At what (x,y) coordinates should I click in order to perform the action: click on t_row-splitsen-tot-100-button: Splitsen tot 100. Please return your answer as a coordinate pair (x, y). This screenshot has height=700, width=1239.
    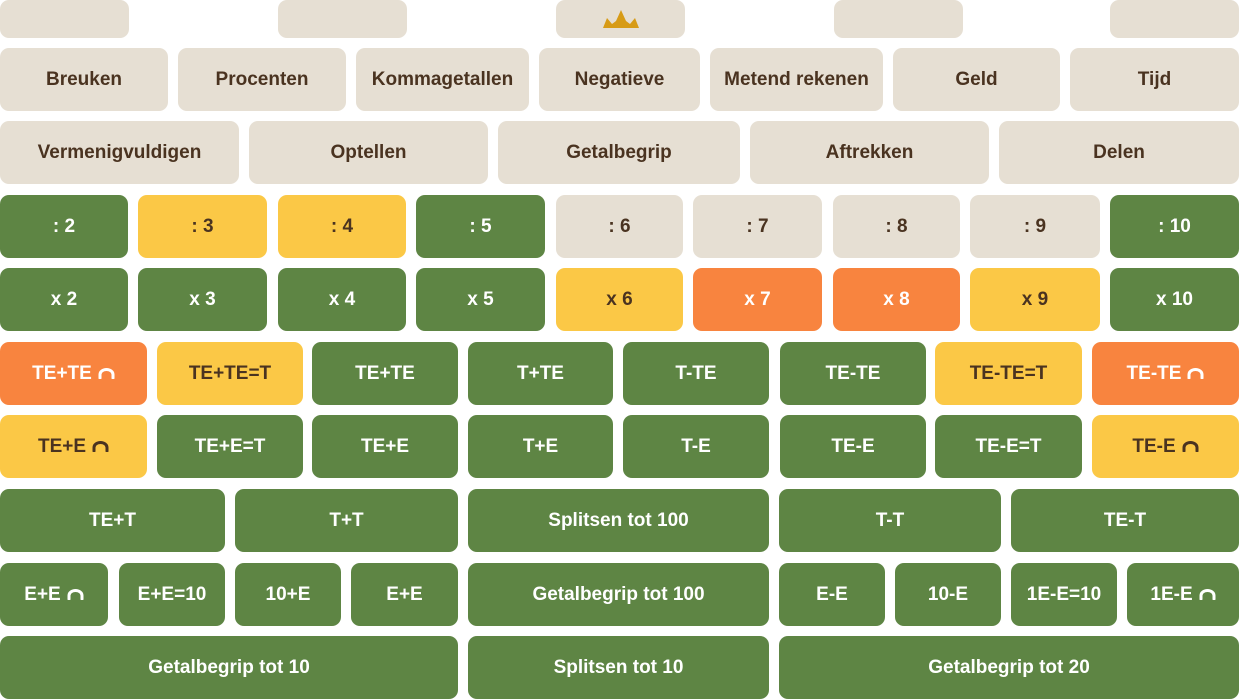
    Looking at the image, I should click on (618, 520).